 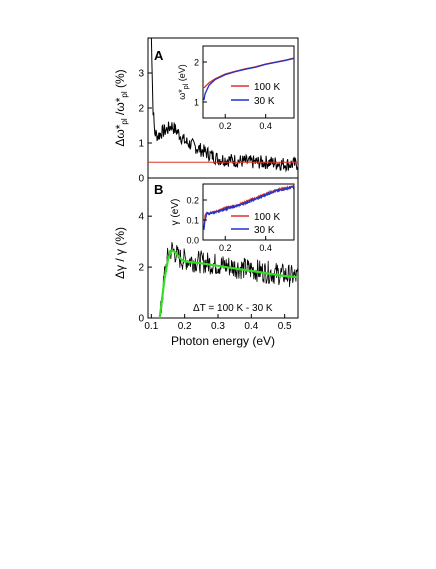 I want to click on panel-b-inset: 0.0 0.1 0.2 0.2 0.4 γ (eV) 100 K 30 K, so click(x=232, y=218).